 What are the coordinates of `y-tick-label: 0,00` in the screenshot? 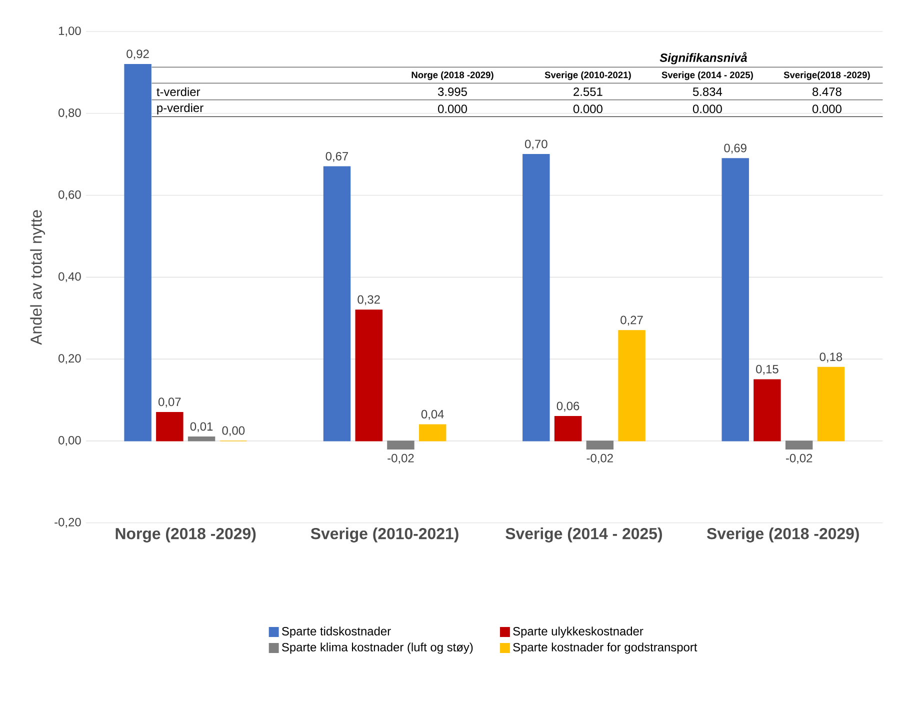 It's located at (69, 441).